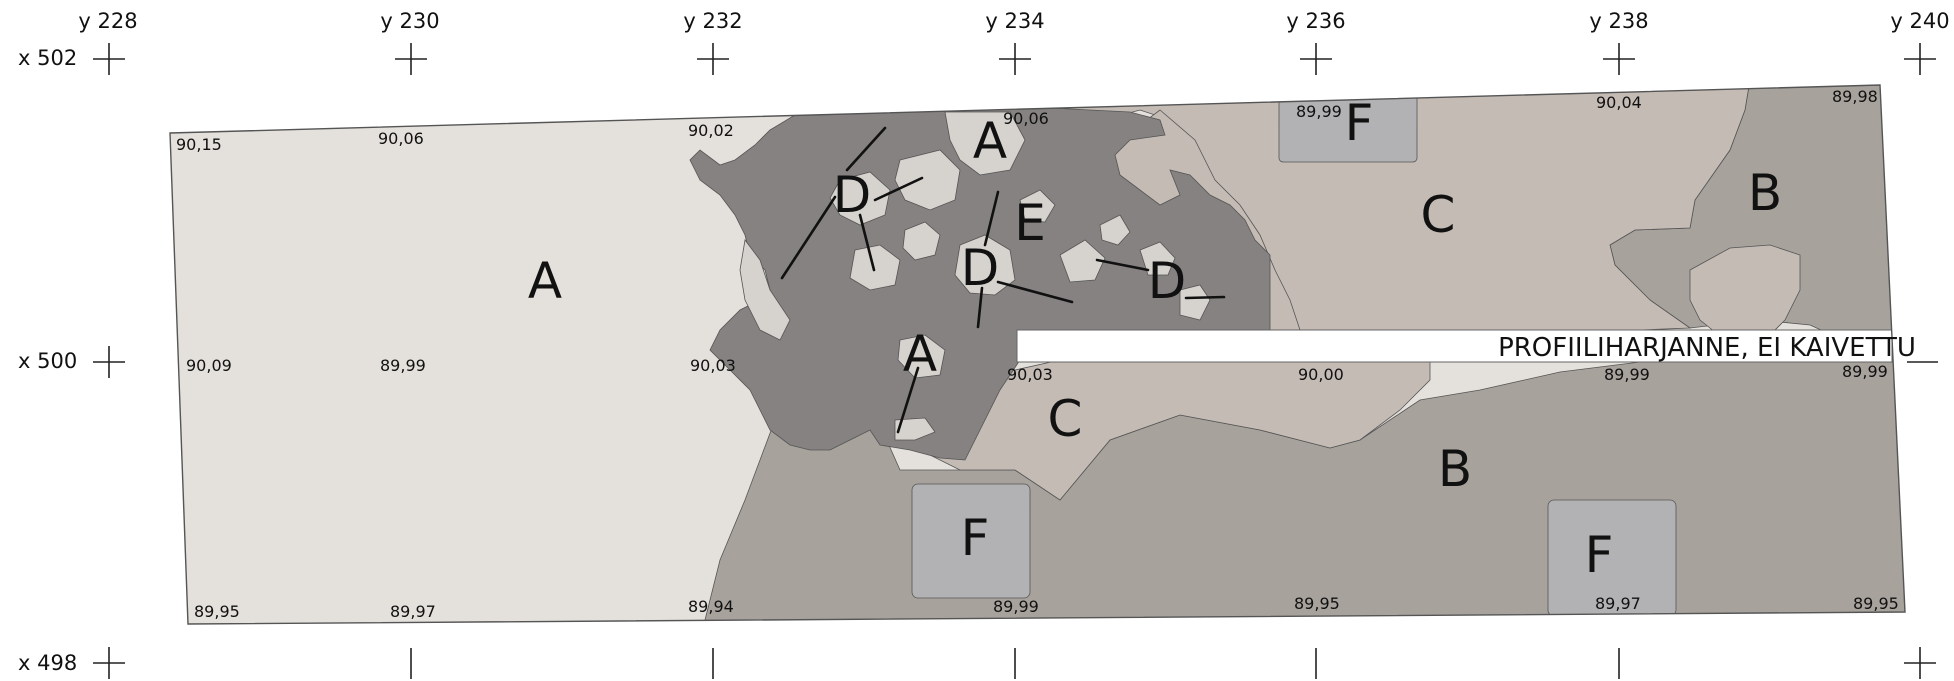  I want to click on grid-label-x498: x 498, so click(47, 663).